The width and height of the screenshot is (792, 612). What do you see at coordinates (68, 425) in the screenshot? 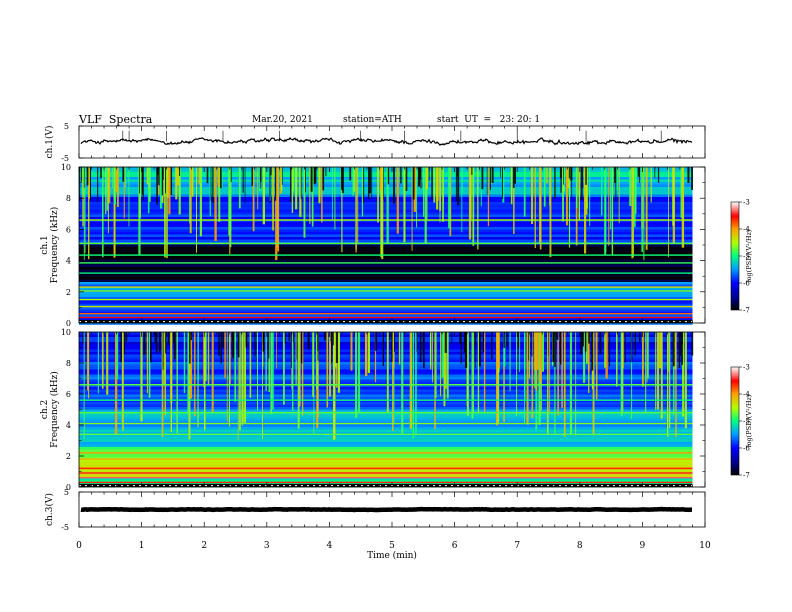
I see `y-tick-label: 4` at bounding box center [68, 425].